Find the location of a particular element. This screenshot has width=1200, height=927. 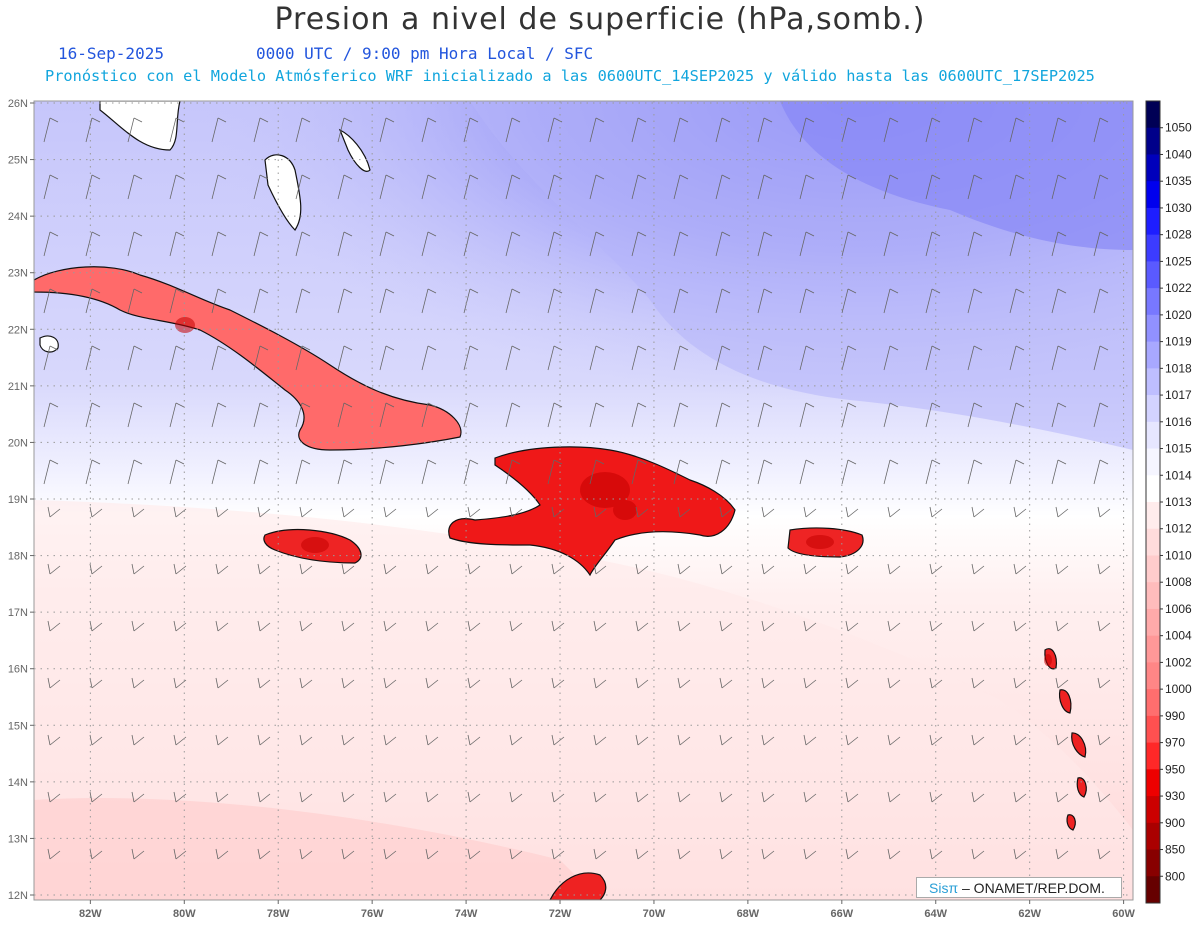

colorbar-label: 1010 is located at coordinates (1178, 555).